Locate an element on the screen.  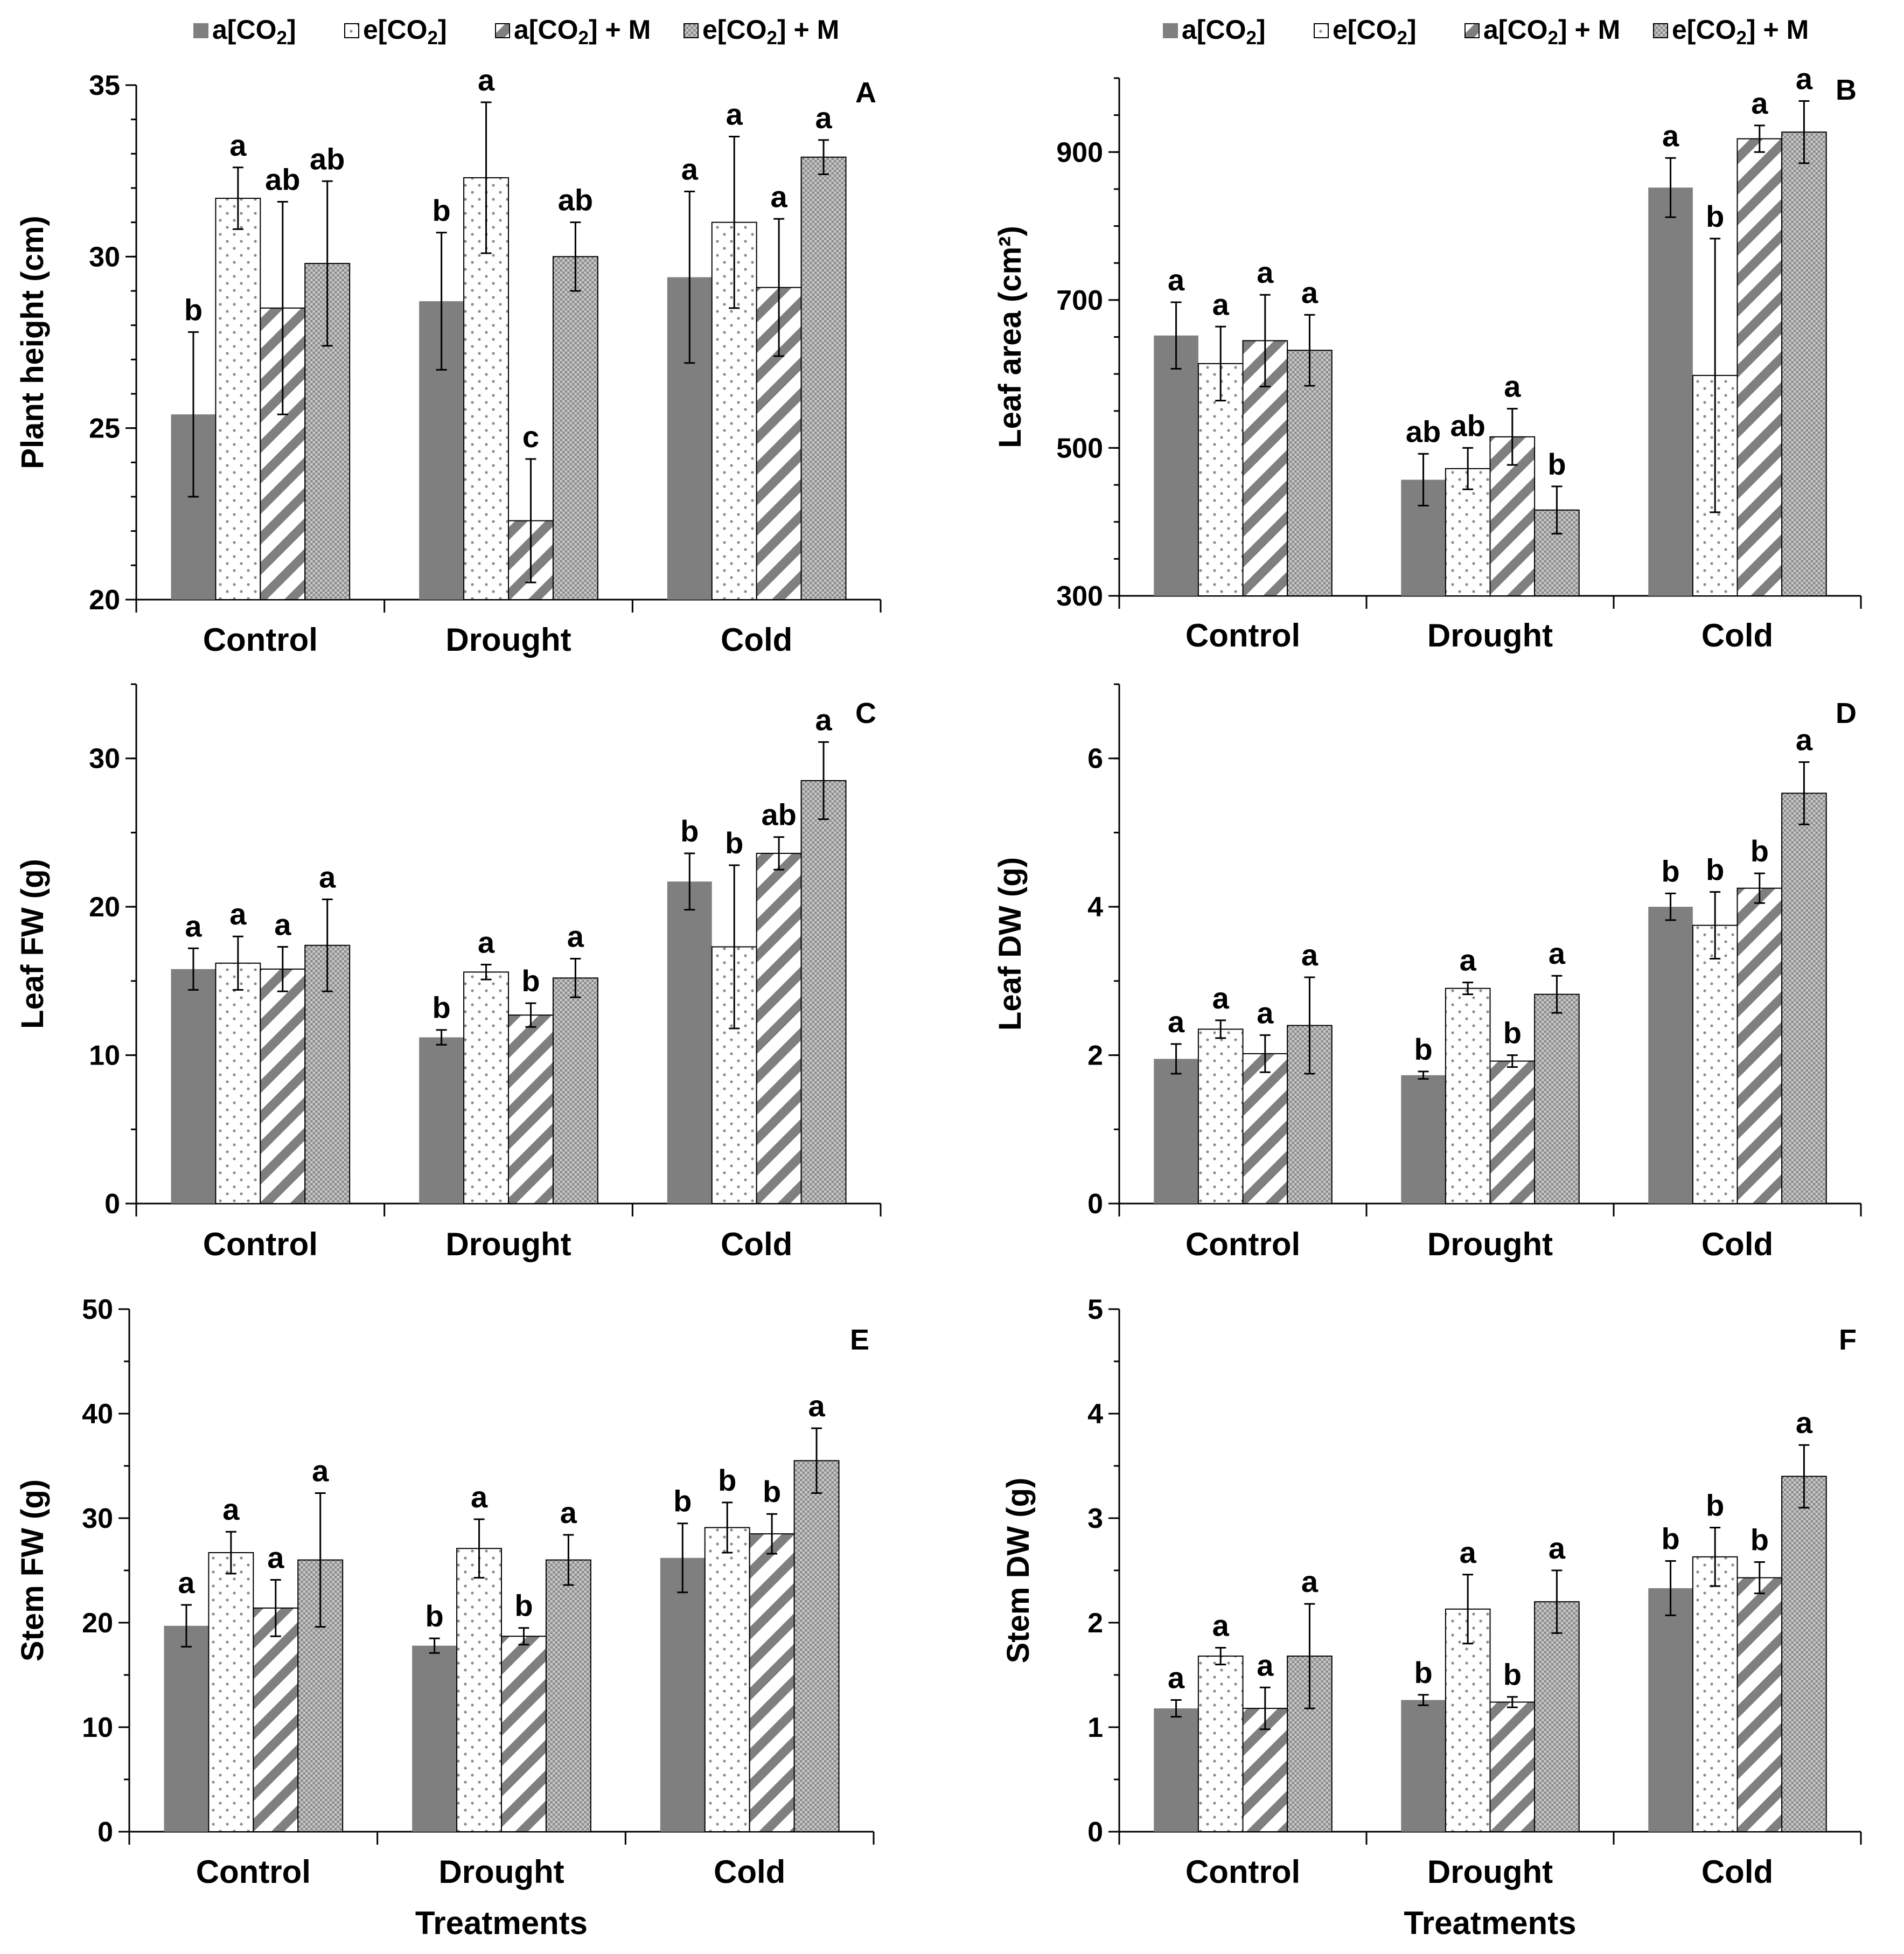
y-tick-label: 30 is located at coordinates (98, 1518).